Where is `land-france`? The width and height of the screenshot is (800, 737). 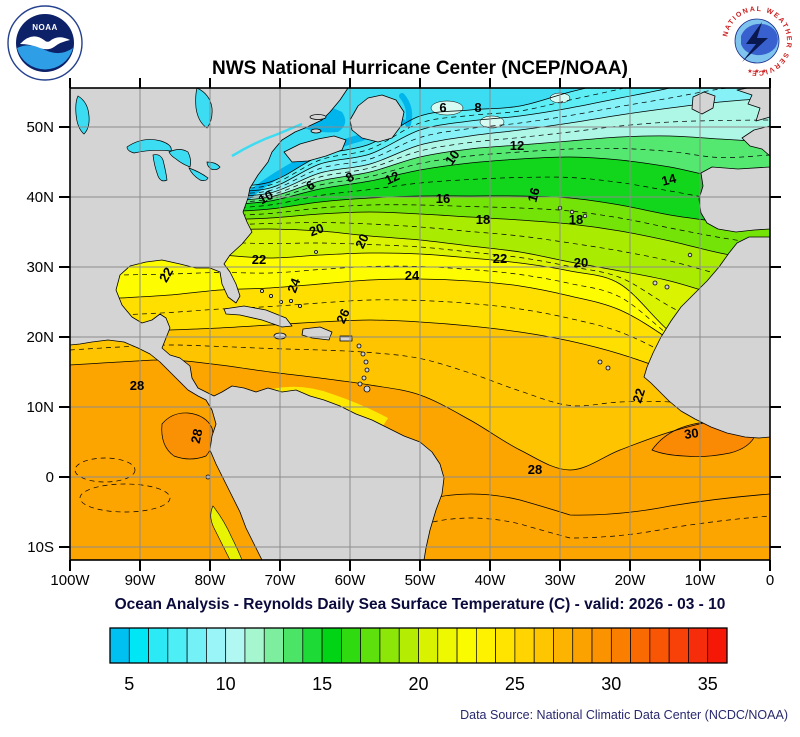 land-france is located at coordinates (755, 141).